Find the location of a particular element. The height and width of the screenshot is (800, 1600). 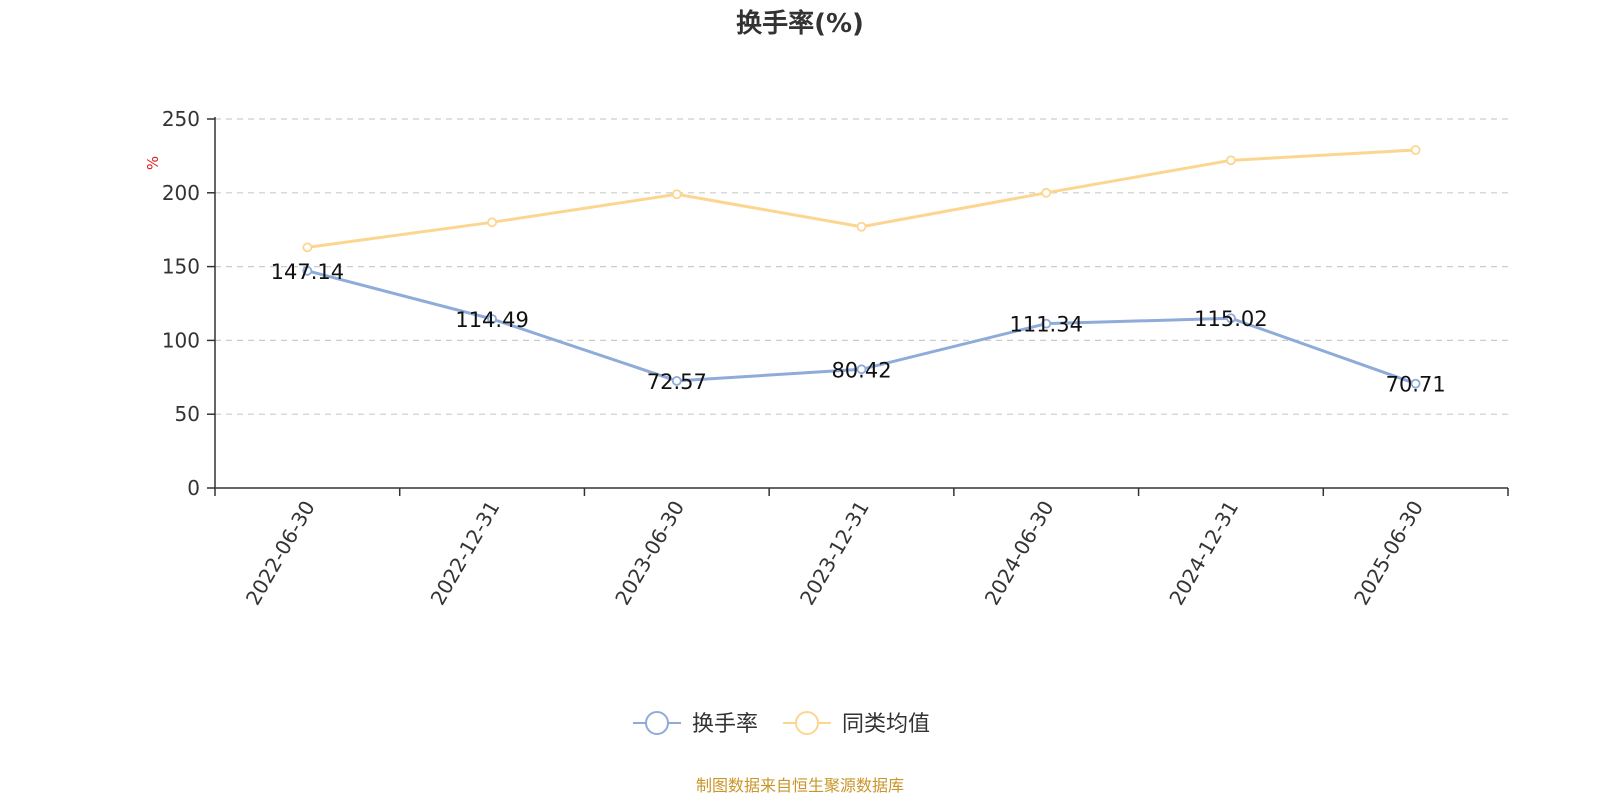

y-tick-label: 250 is located at coordinates (181, 119).